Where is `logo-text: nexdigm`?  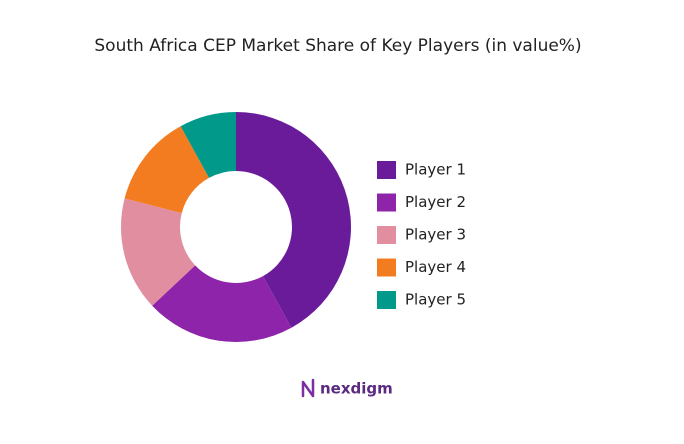 logo-text: nexdigm is located at coordinates (356, 389).